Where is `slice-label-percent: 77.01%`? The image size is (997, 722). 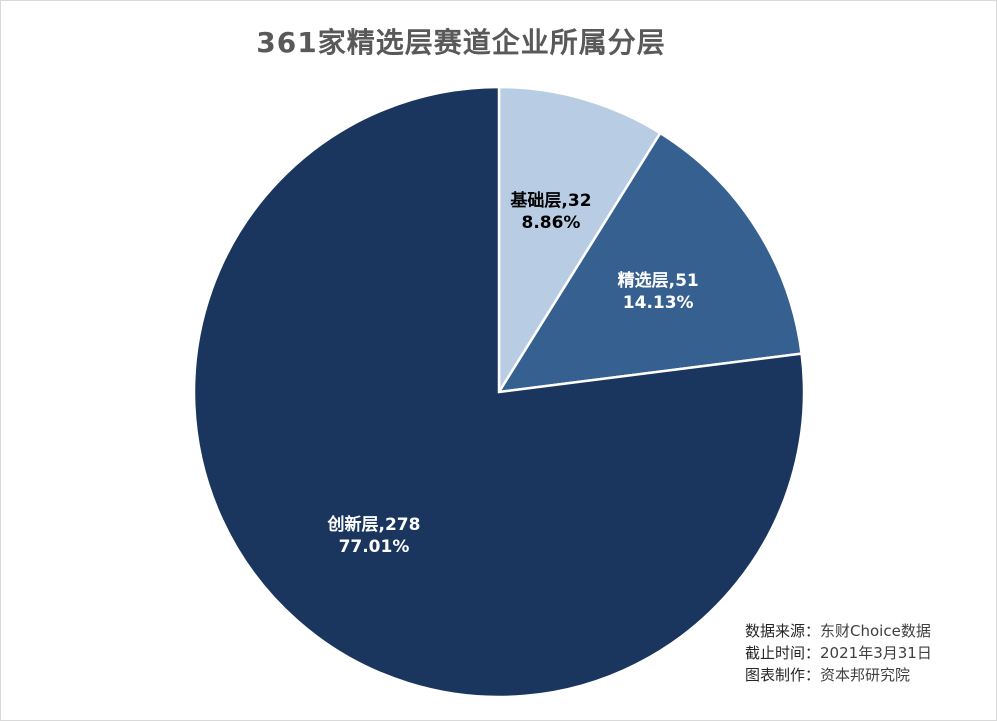 slice-label-percent: 77.01% is located at coordinates (374, 547).